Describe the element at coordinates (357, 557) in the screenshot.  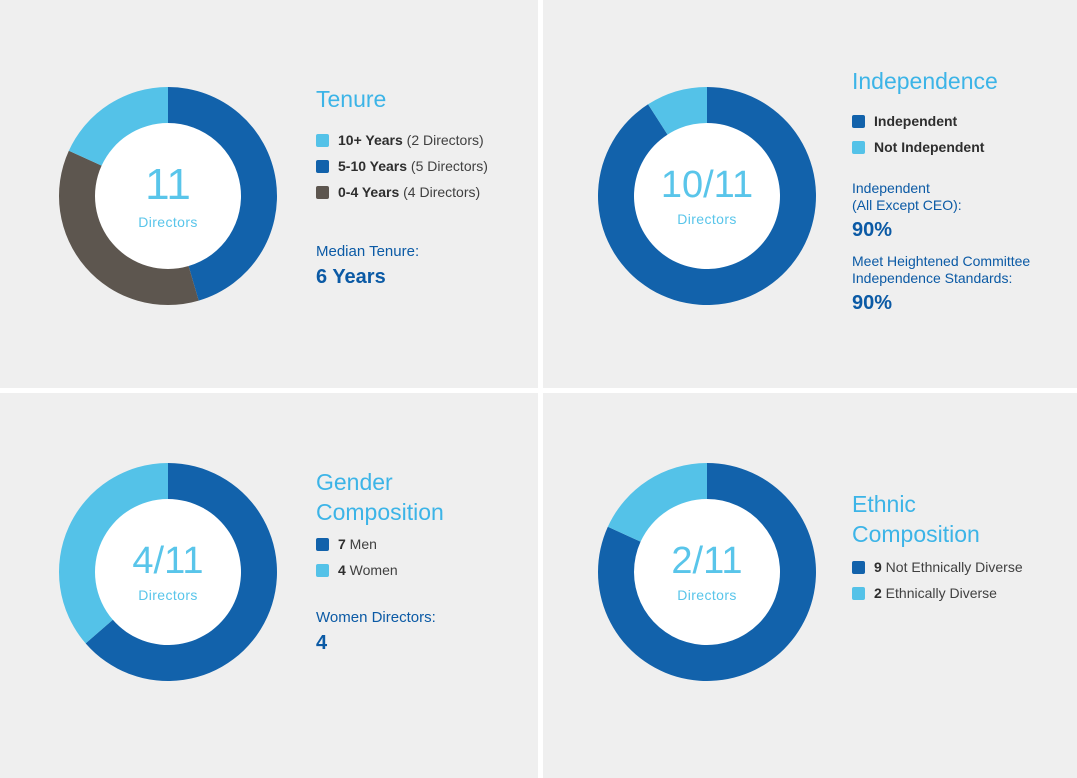
I see `gender-legend: 7 Men 4 Women` at that location.